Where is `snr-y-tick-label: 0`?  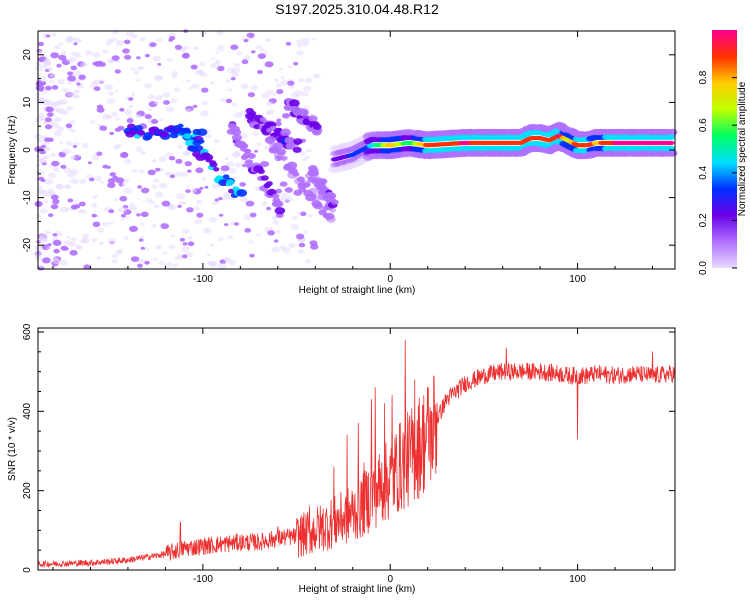 snr-y-tick-label: 0 is located at coordinates (27, 570).